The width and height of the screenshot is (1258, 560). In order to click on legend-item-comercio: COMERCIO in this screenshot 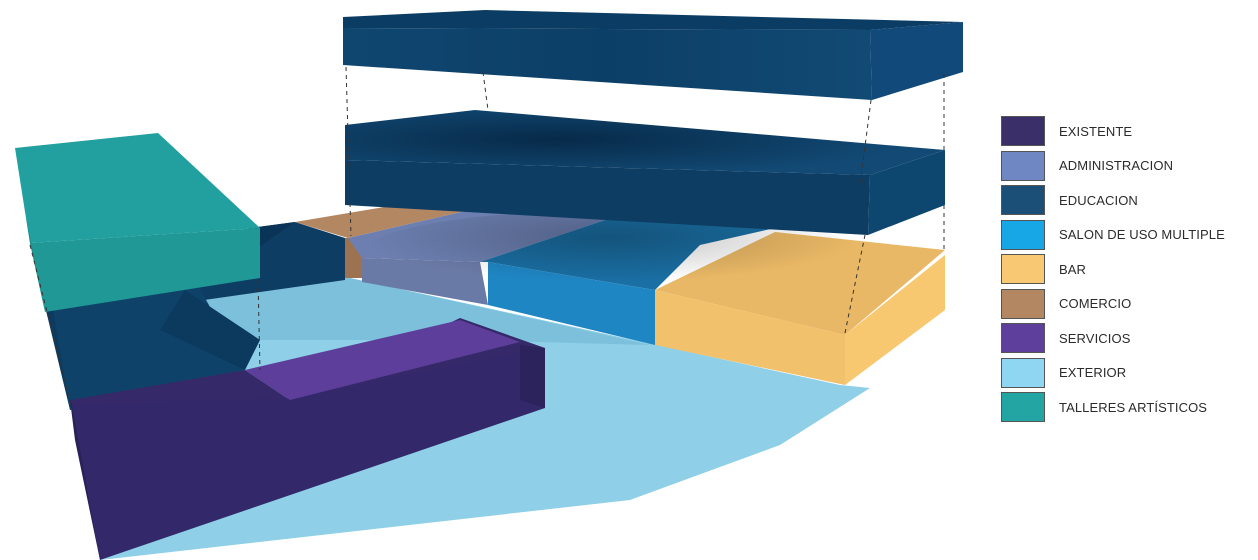, I will do `click(1113, 304)`.